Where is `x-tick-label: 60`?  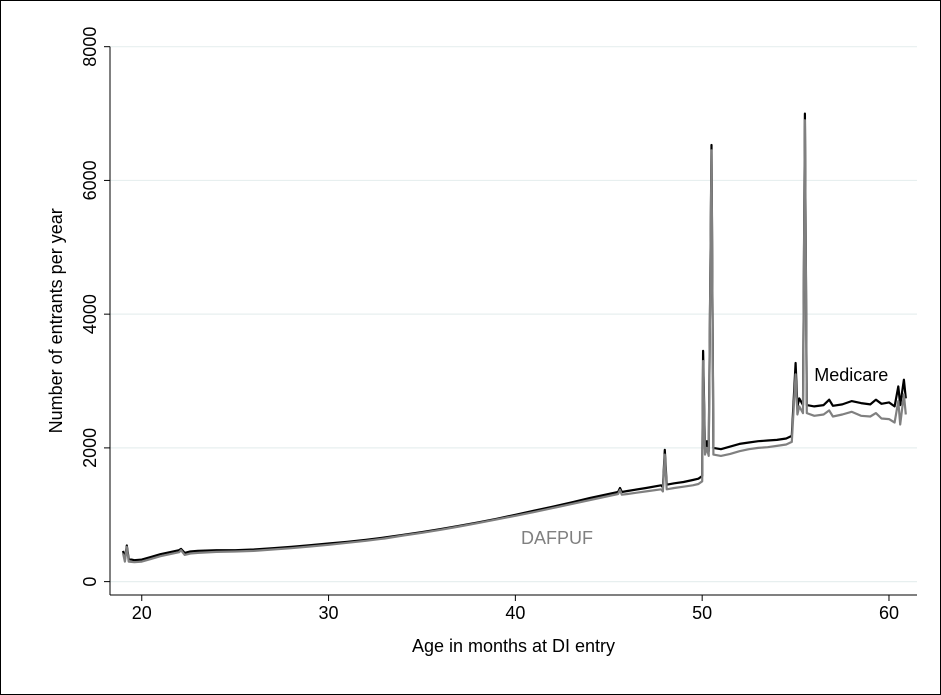
x-tick-label: 60 is located at coordinates (889, 613).